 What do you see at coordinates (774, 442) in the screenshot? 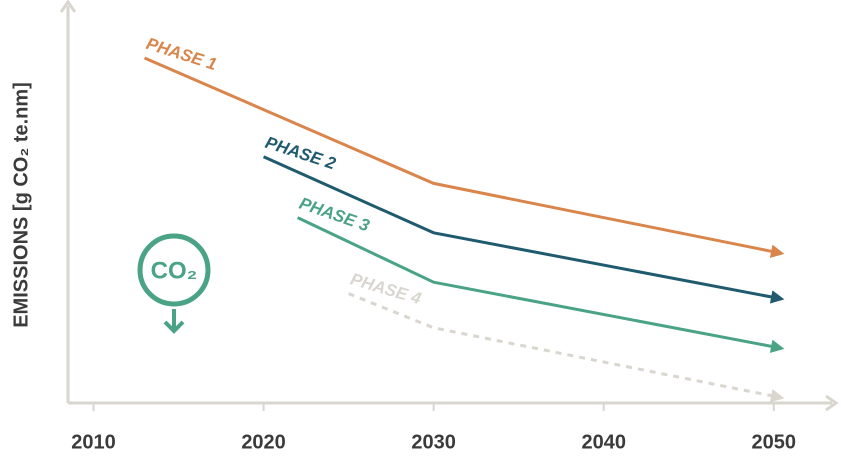
I see `x-tick-label: 2050` at bounding box center [774, 442].